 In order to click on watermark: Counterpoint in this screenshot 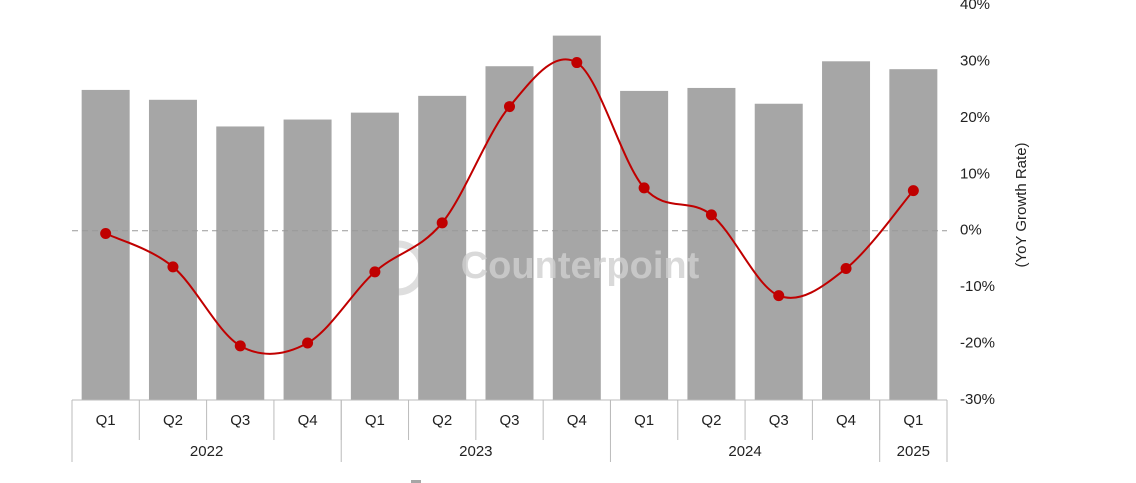, I will do `click(580, 266)`.